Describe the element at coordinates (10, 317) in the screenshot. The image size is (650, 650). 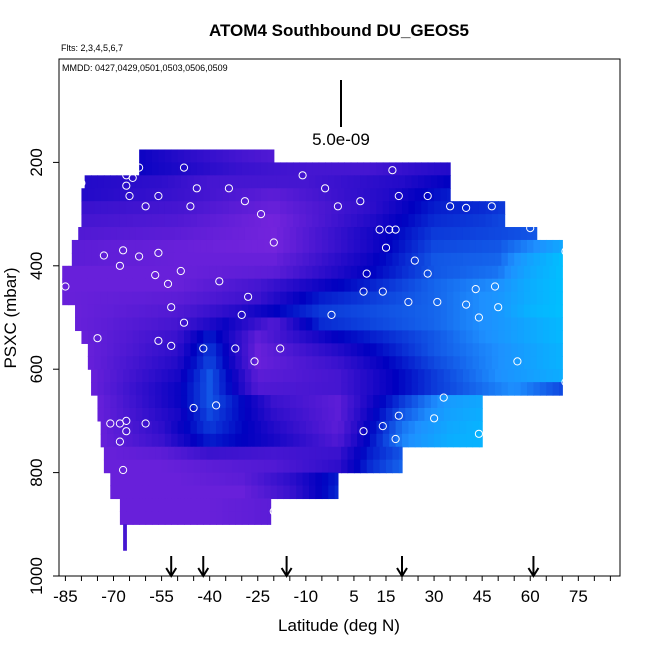
I see `y-axis-label: PSXC (mbar)` at that location.